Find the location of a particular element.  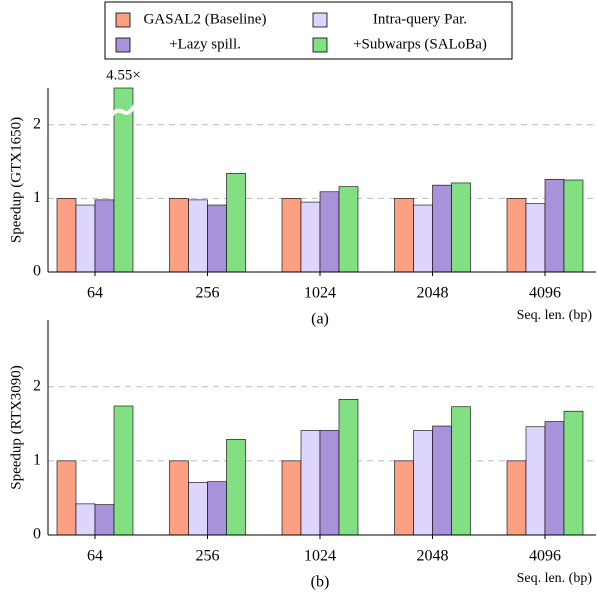

caption: (a) is located at coordinates (320, 319).